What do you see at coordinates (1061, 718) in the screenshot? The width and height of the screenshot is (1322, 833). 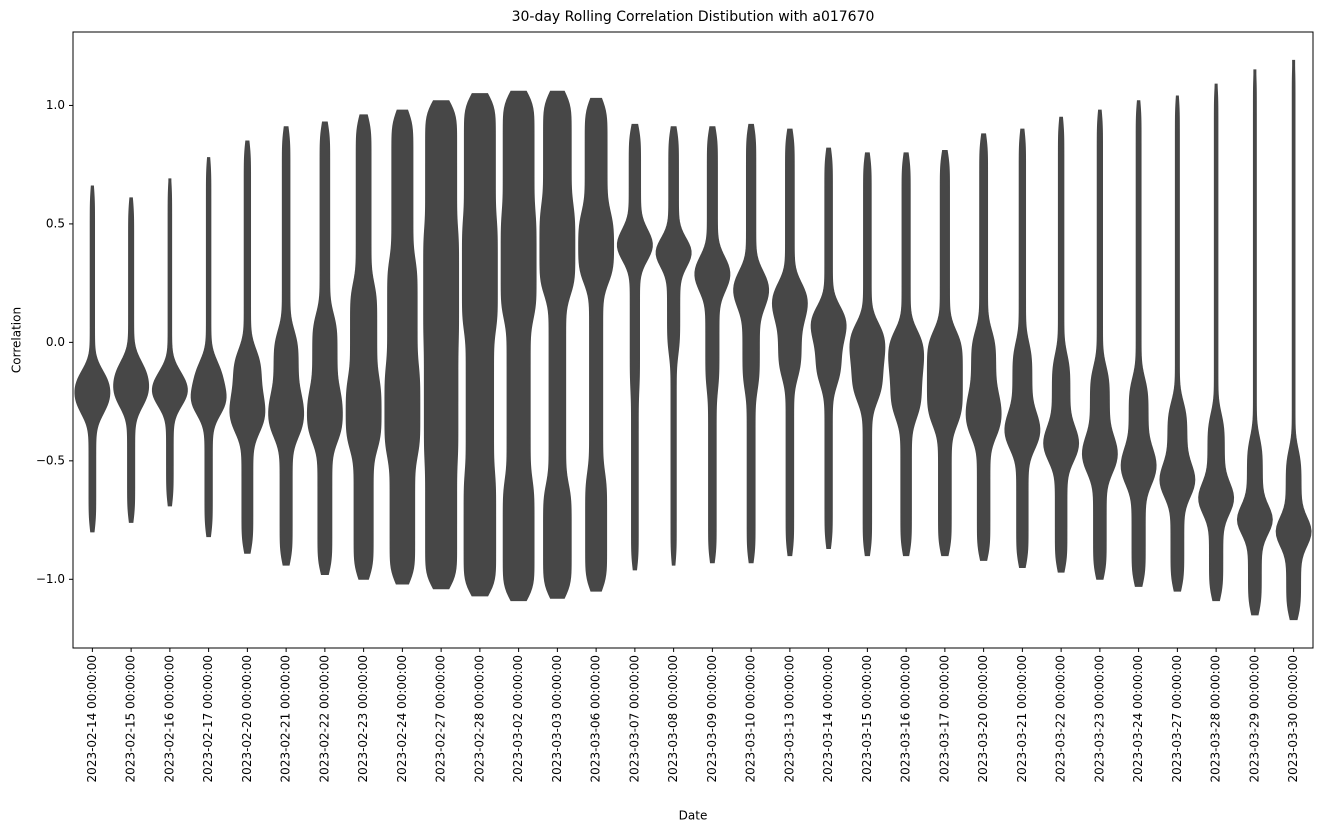 I see `x-tick-label: 2023-03-22 00:00:00` at bounding box center [1061, 718].